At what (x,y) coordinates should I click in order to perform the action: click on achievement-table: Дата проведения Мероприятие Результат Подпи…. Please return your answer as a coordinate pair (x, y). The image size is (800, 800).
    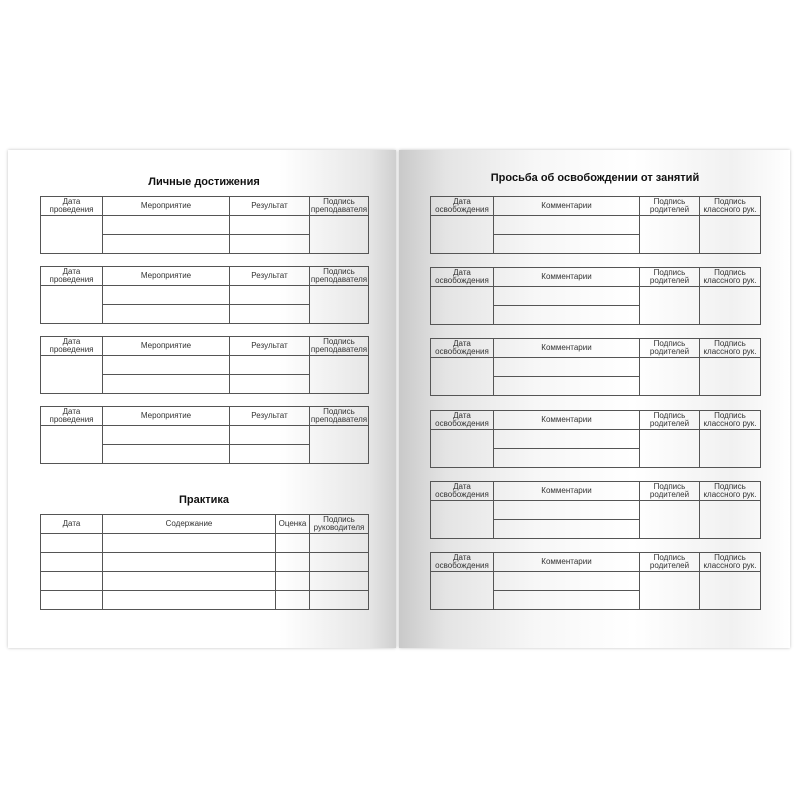
    Looking at the image, I should click on (204, 365).